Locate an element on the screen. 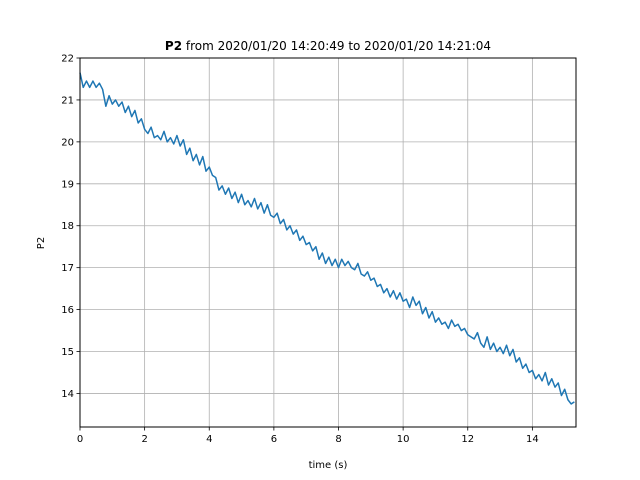  x-tick-label: 2 is located at coordinates (144, 439).